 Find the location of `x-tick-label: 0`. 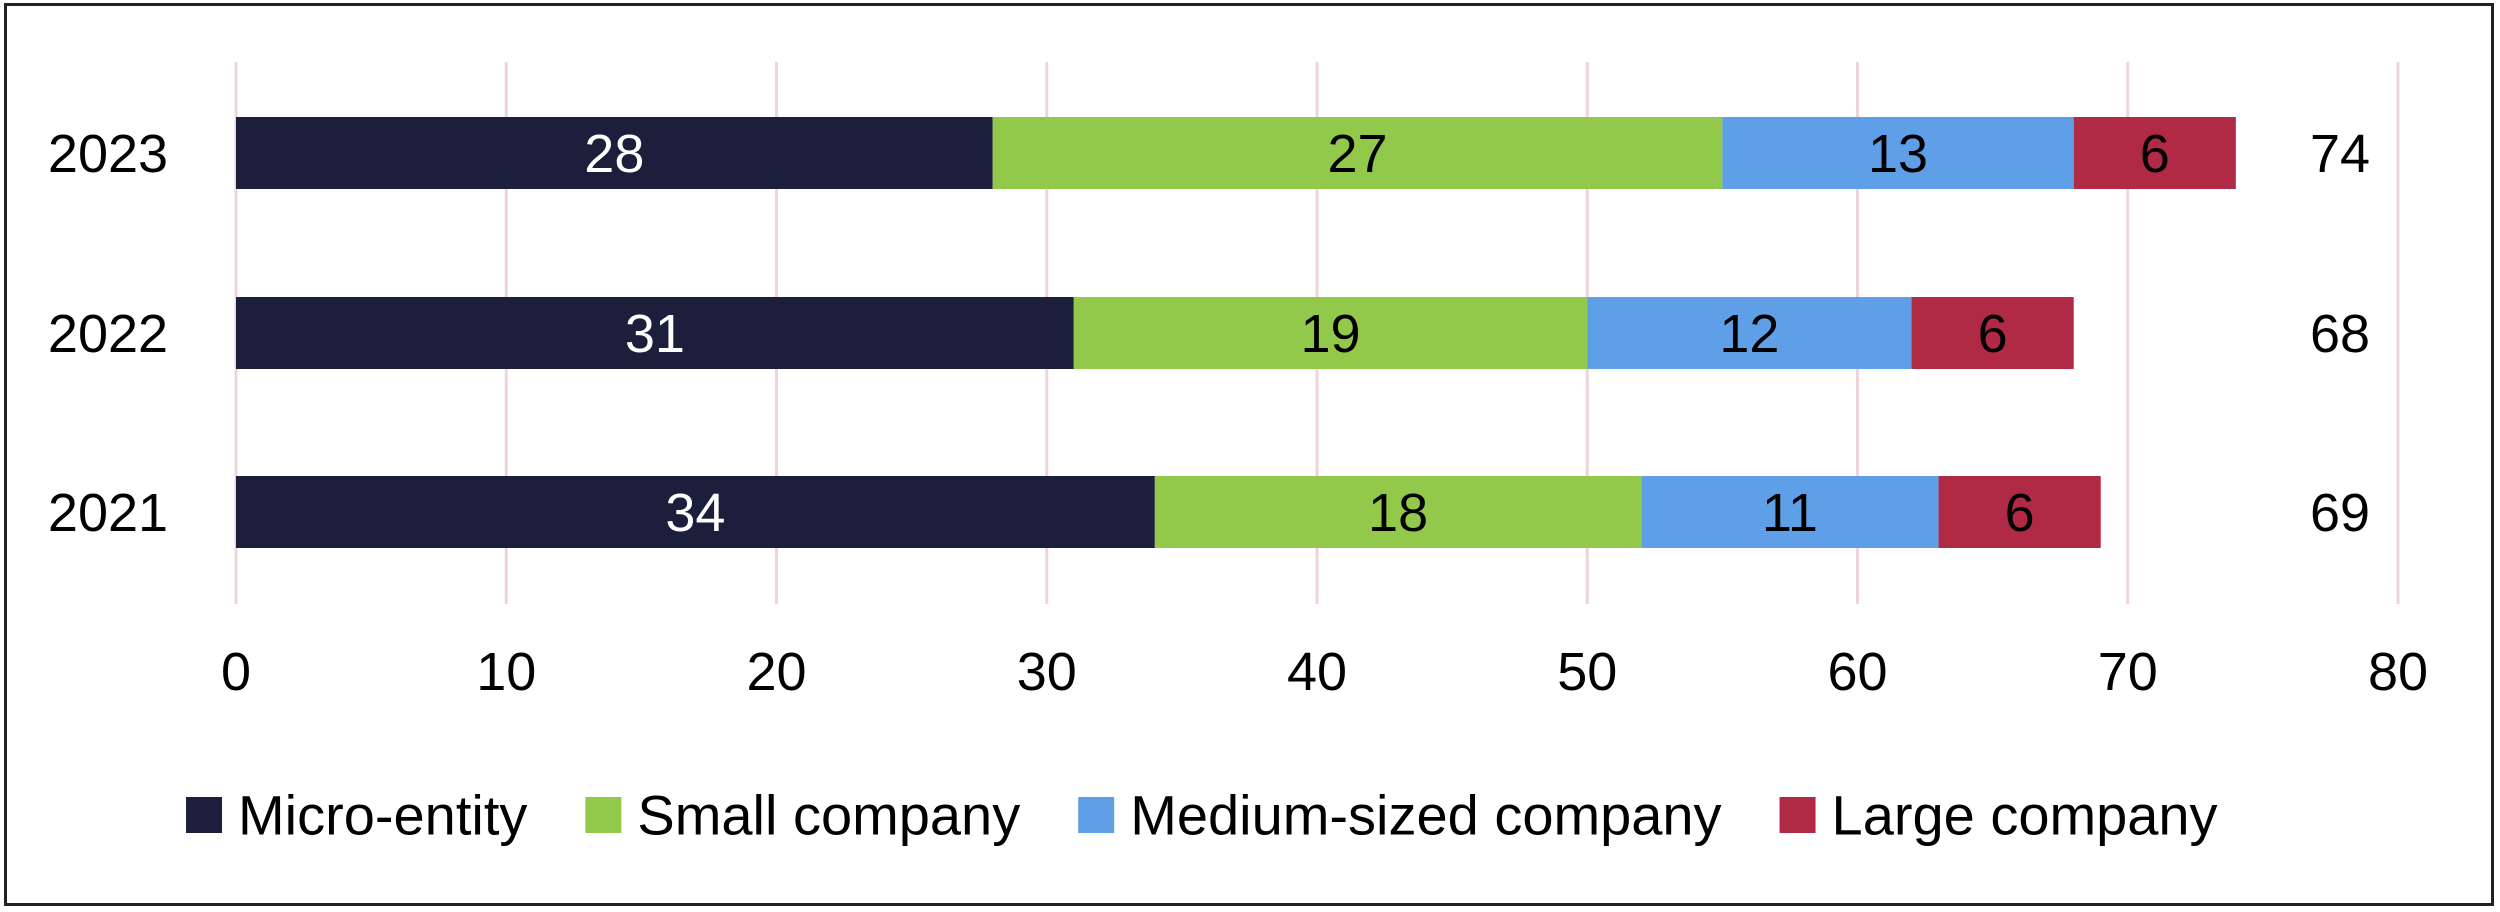

x-tick-label: 0 is located at coordinates (236, 672).